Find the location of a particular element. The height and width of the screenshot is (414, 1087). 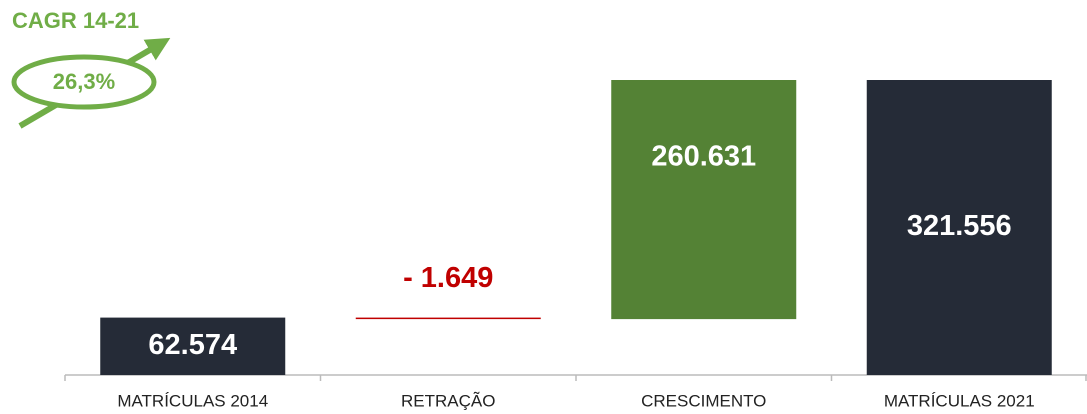

annotation-value: 26,3% is located at coordinates (84, 81).